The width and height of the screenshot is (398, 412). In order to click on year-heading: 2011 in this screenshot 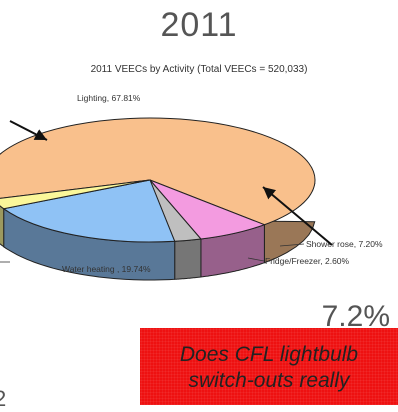, I will do `click(199, 25)`.